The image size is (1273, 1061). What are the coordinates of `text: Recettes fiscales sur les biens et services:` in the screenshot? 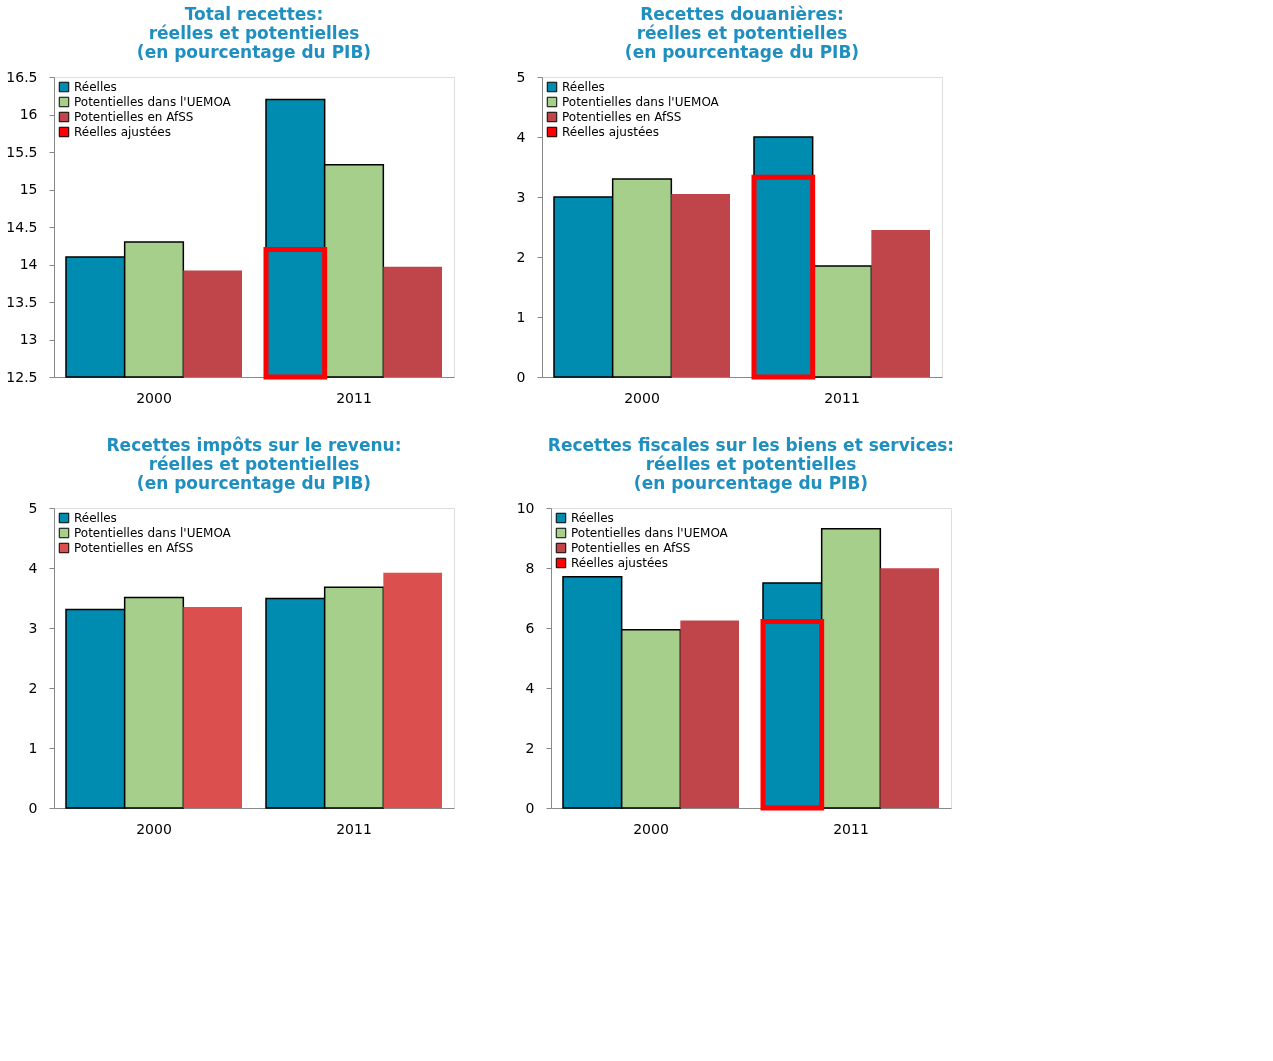 It's located at (751, 445).